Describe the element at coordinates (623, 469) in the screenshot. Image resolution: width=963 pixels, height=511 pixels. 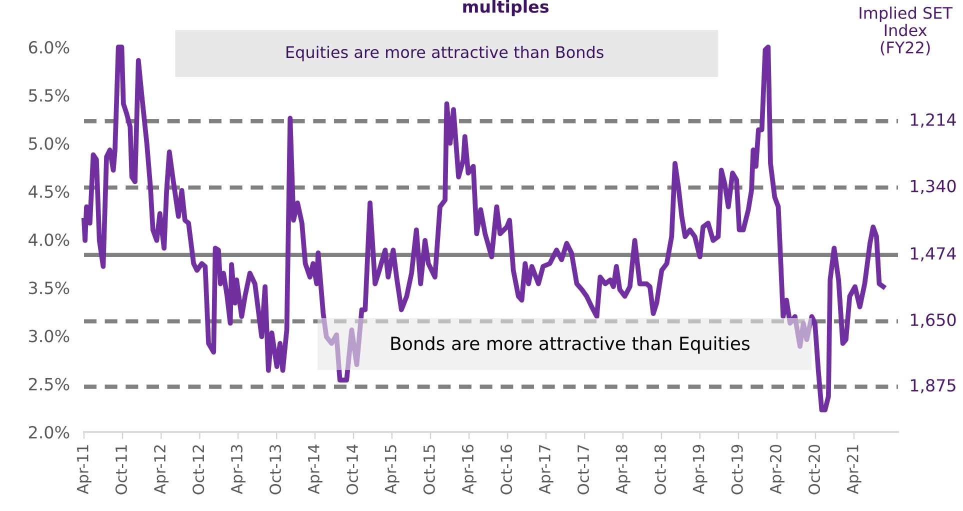
I see `x-tick-label: Apr-18` at that location.